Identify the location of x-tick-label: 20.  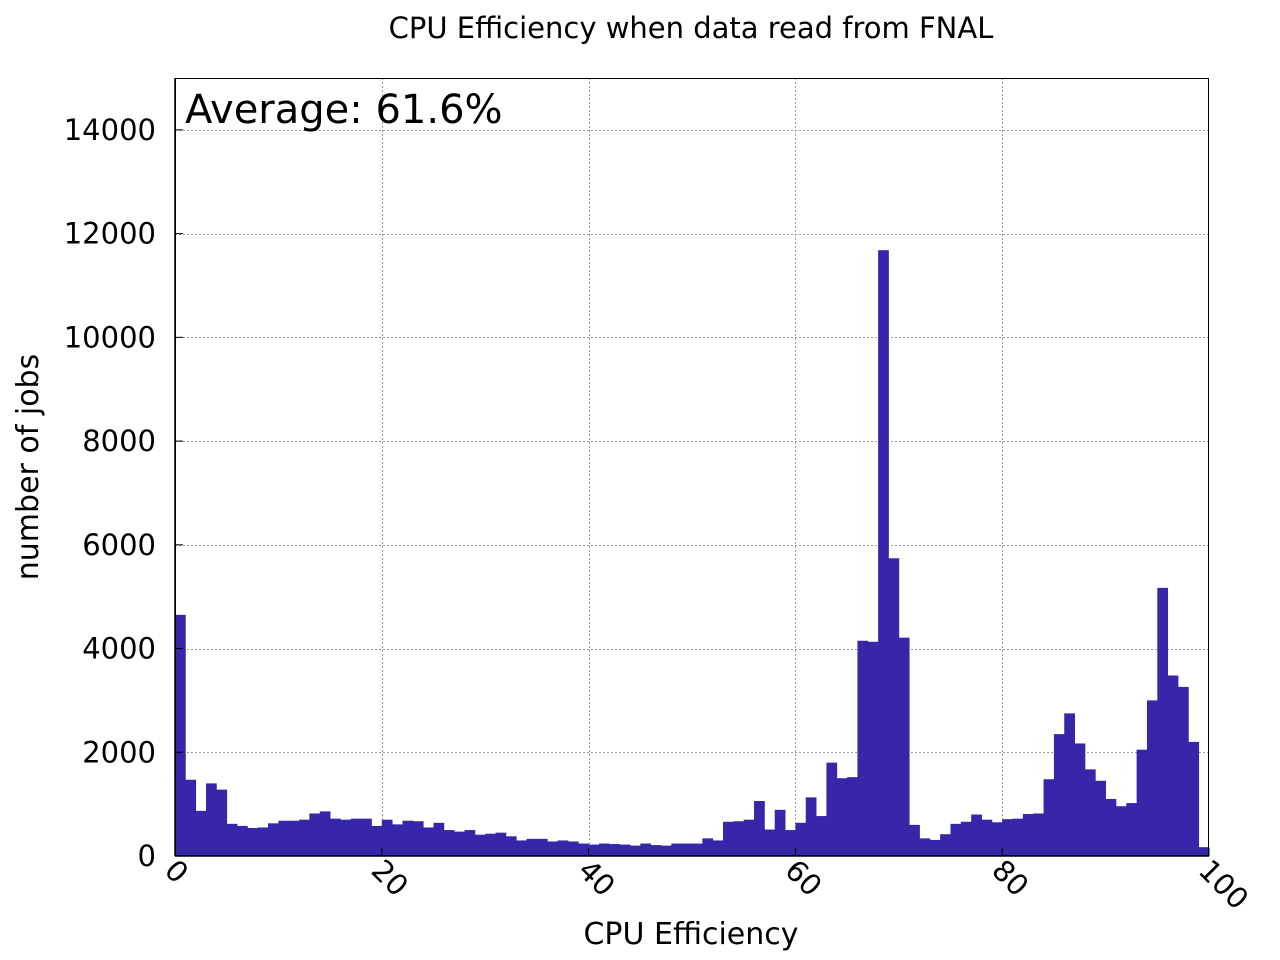
(390, 878).